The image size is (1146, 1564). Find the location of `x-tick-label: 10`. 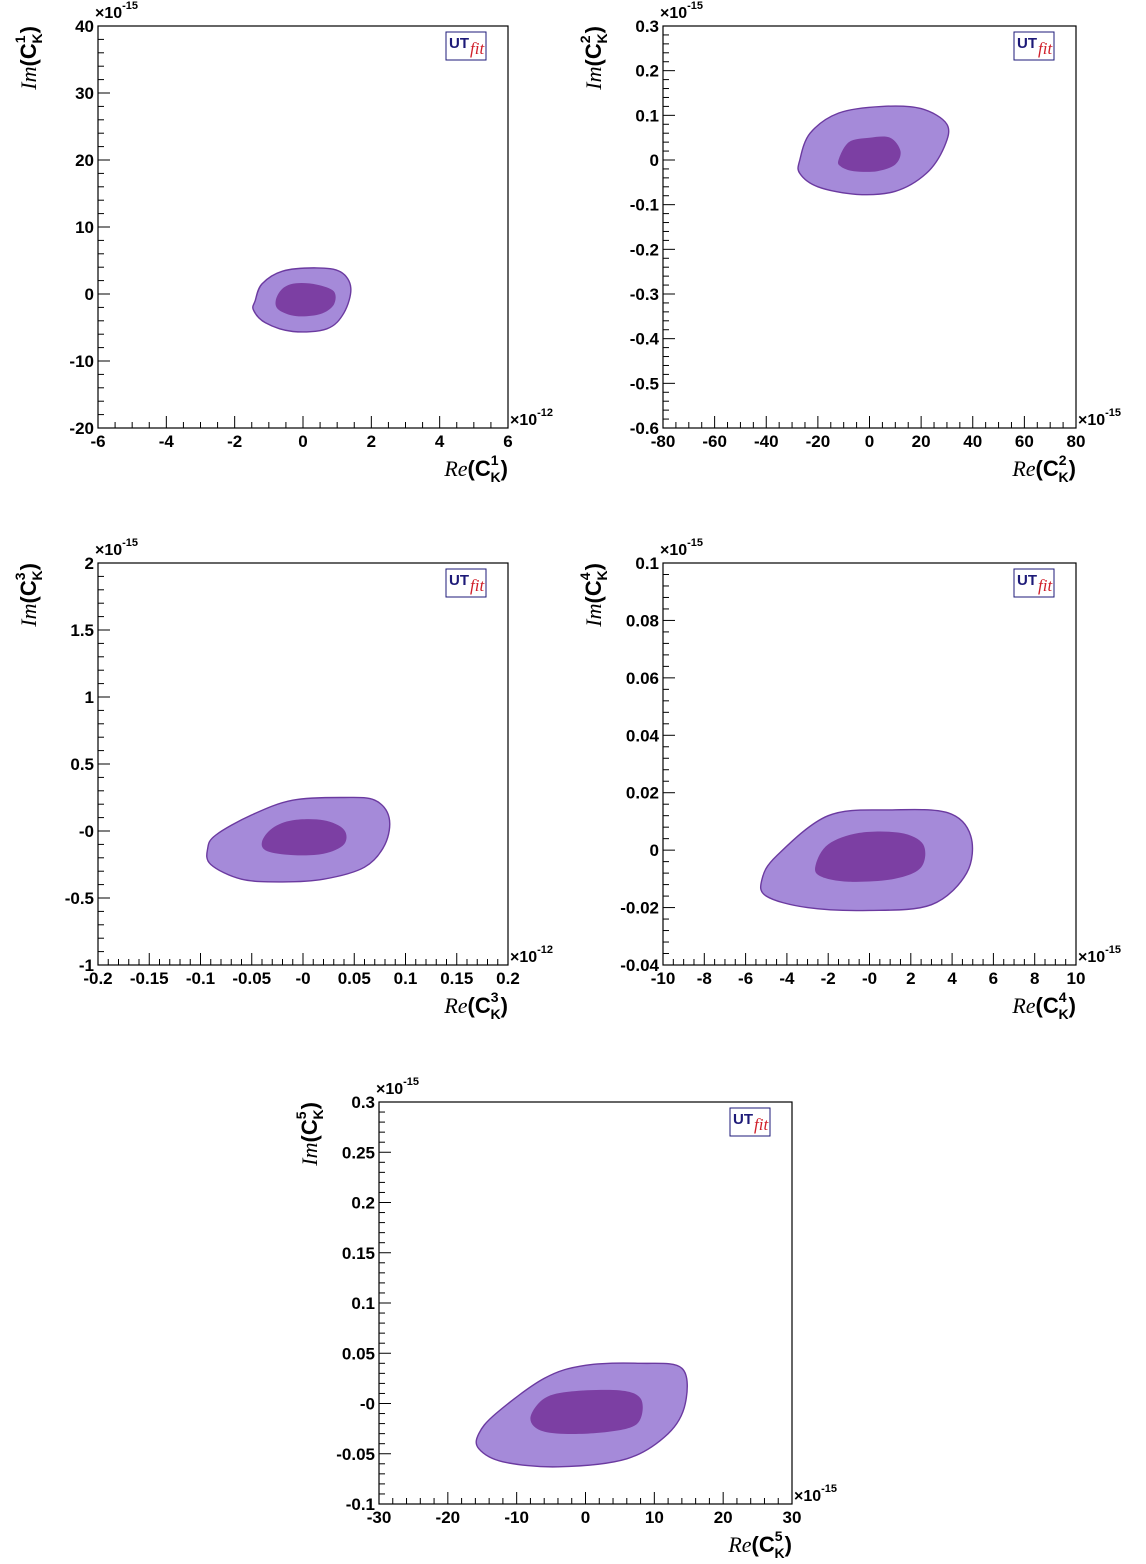

x-tick-label: 10 is located at coordinates (654, 1517).